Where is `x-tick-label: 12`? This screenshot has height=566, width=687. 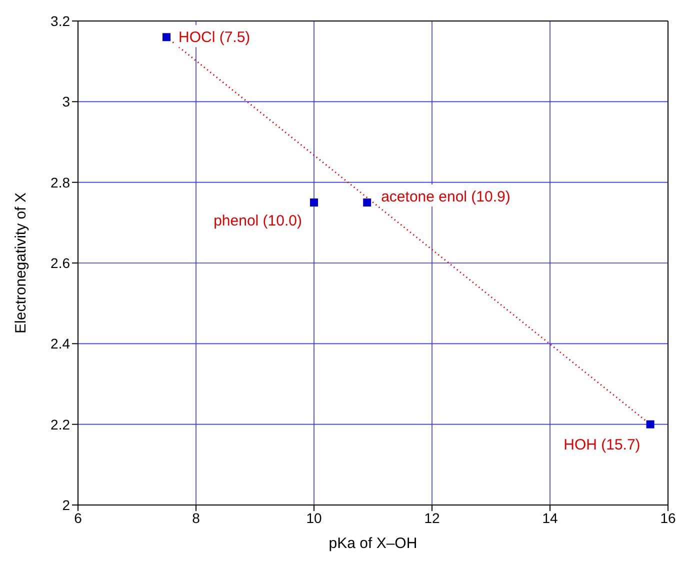
x-tick-label: 12 is located at coordinates (432, 518).